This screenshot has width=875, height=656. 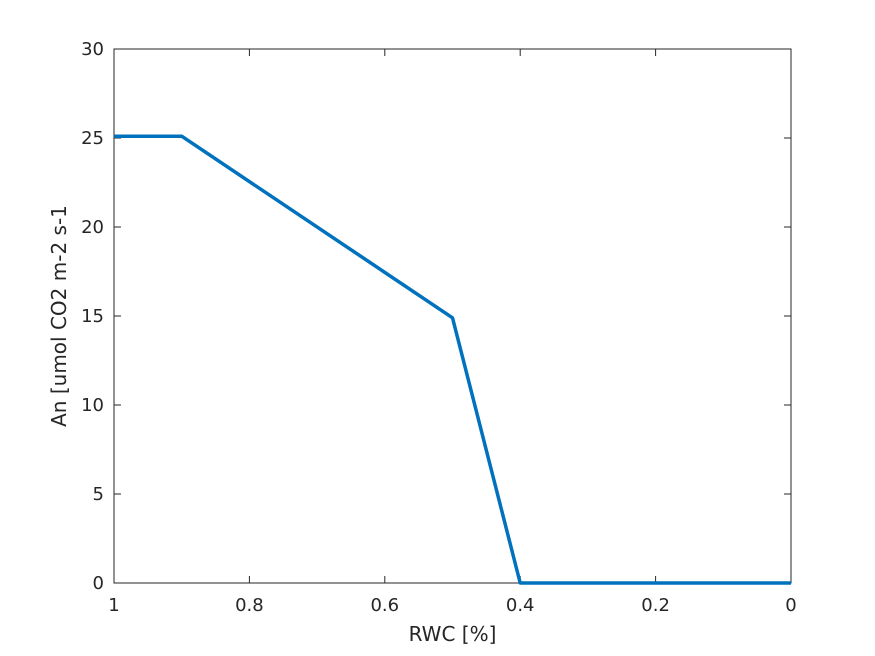 I want to click on y-tick-label: 5, so click(x=98, y=494).